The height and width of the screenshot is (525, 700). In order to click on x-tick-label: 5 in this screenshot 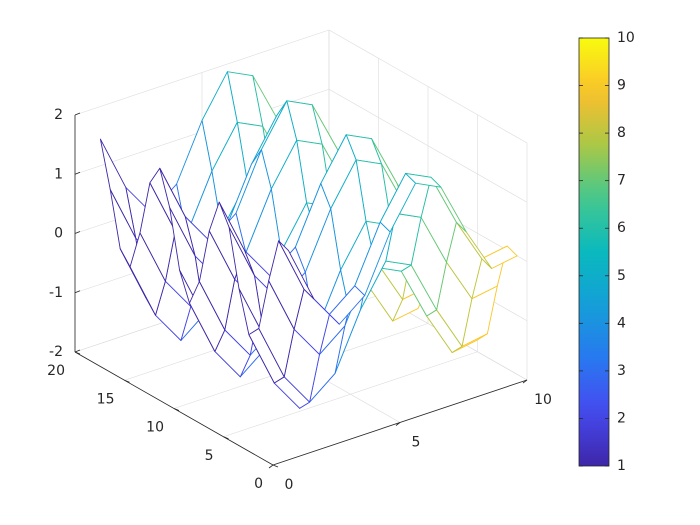, I will do `click(416, 443)`.